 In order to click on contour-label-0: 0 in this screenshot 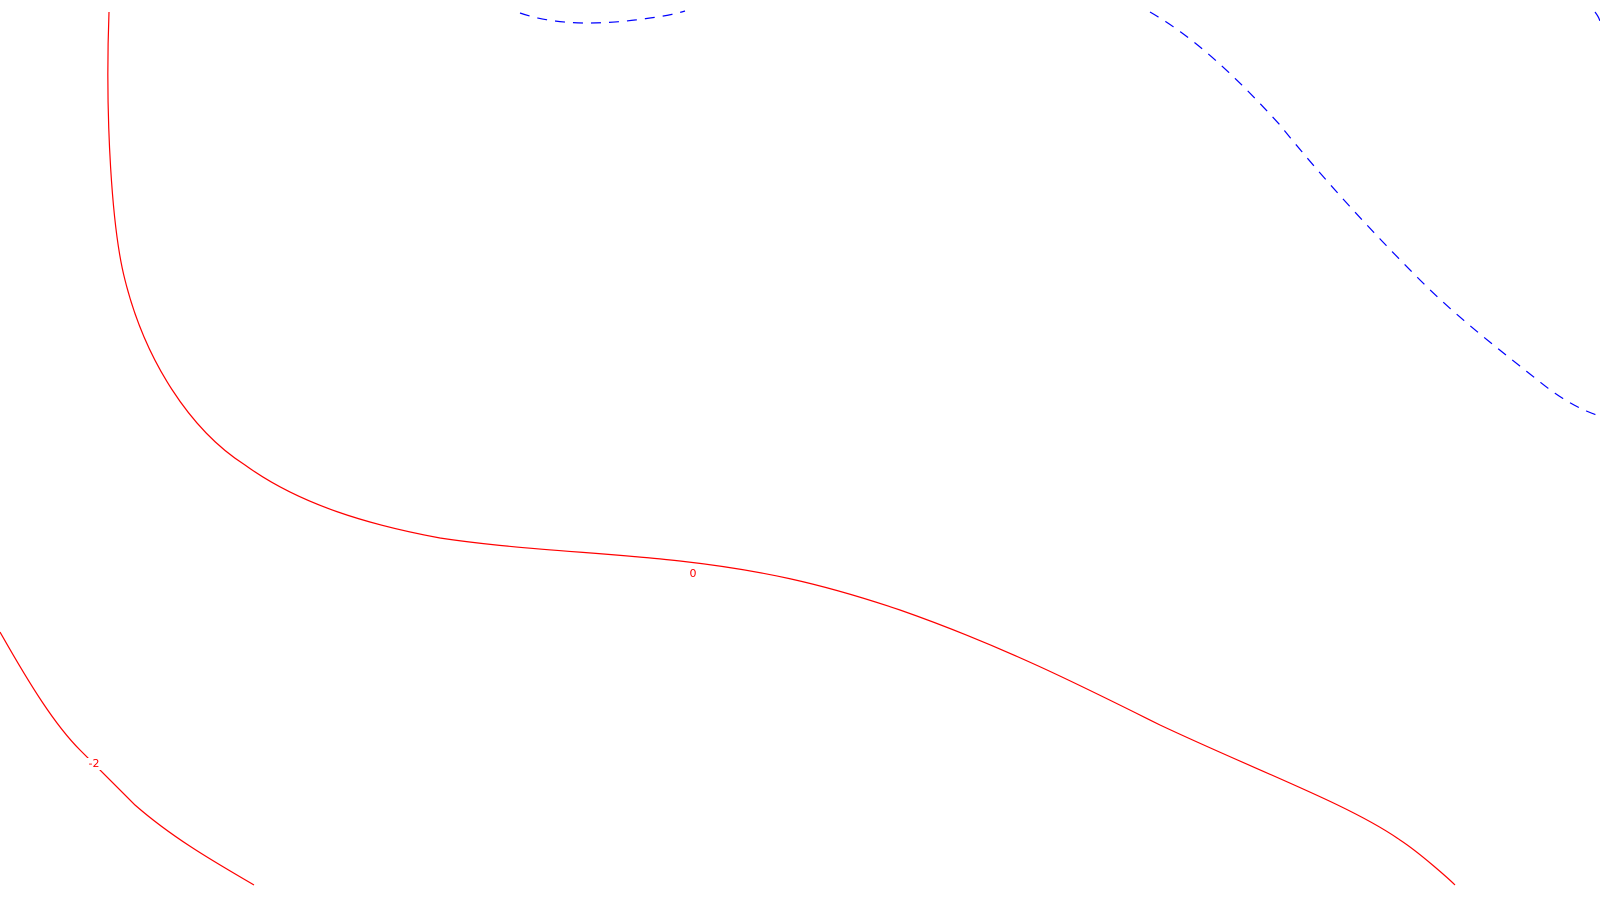, I will do `click(693, 573)`.